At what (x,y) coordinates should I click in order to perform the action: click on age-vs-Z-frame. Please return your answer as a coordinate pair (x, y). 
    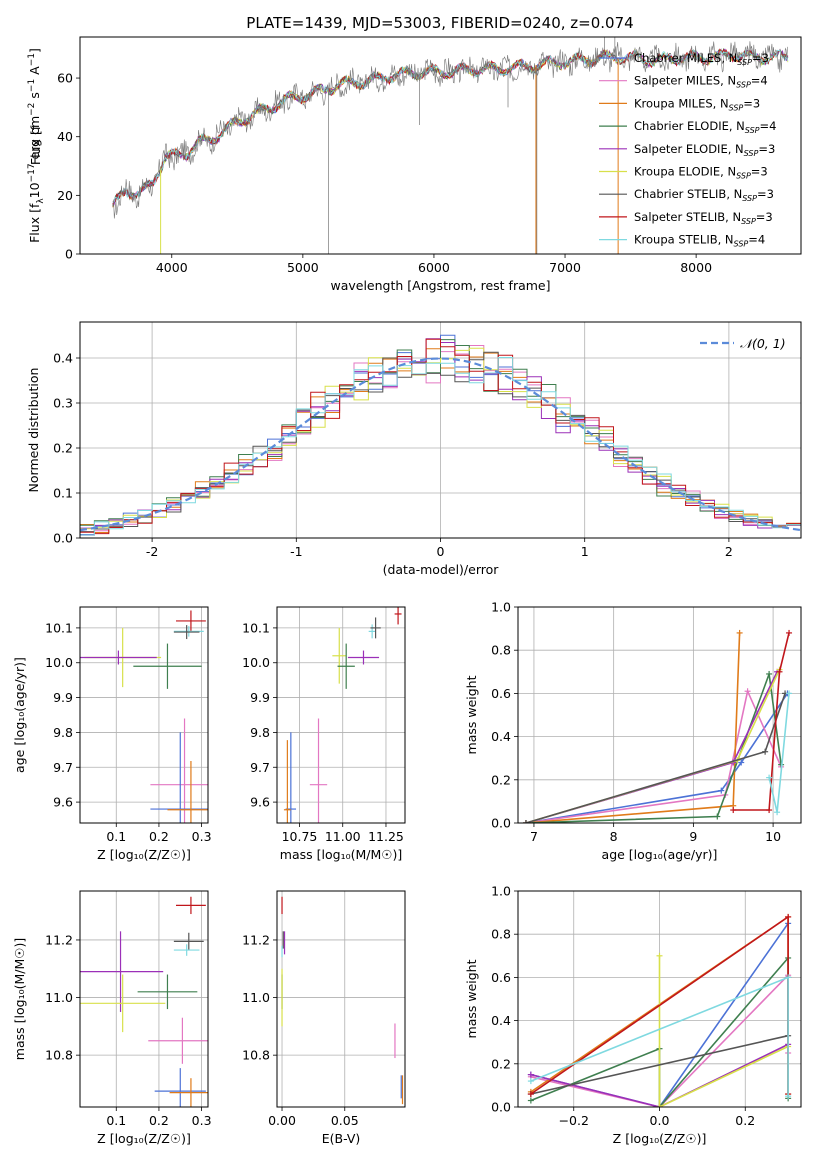
    Looking at the image, I should click on (144, 715).